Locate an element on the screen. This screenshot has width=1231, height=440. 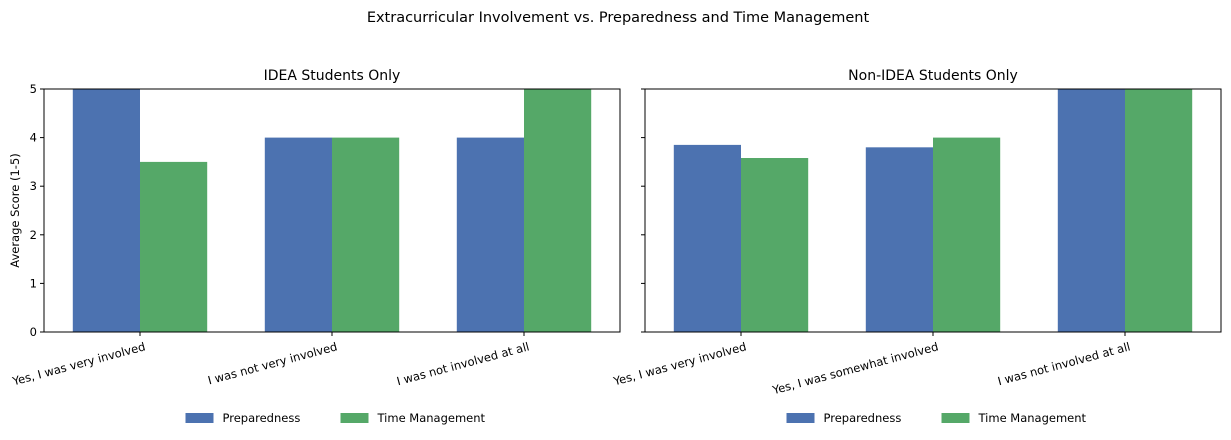
chart-title: IDEA Students Only is located at coordinates (332, 76).